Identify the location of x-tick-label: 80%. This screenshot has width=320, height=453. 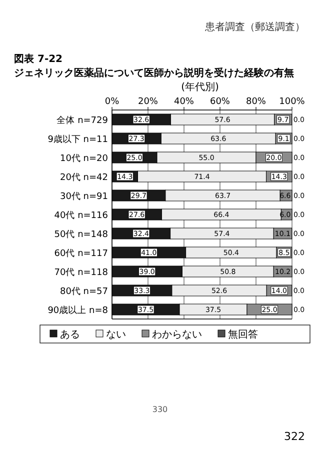
(256, 102).